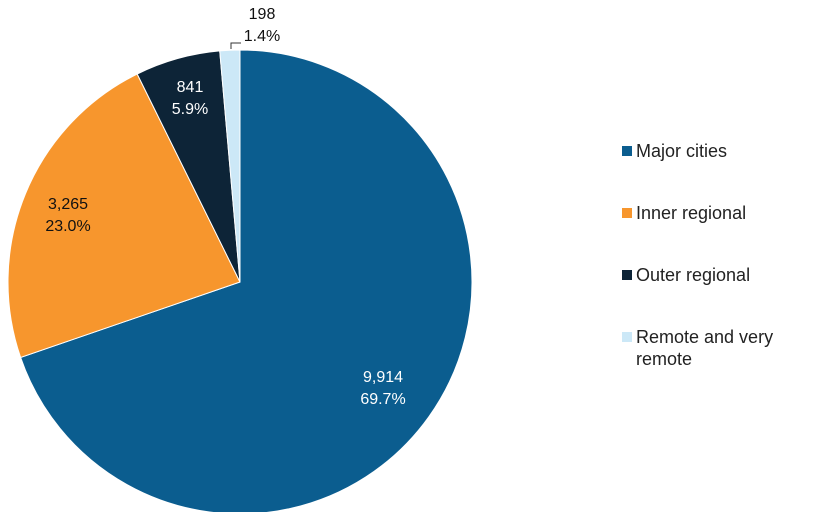  I want to click on value-label: 841, so click(190, 87).